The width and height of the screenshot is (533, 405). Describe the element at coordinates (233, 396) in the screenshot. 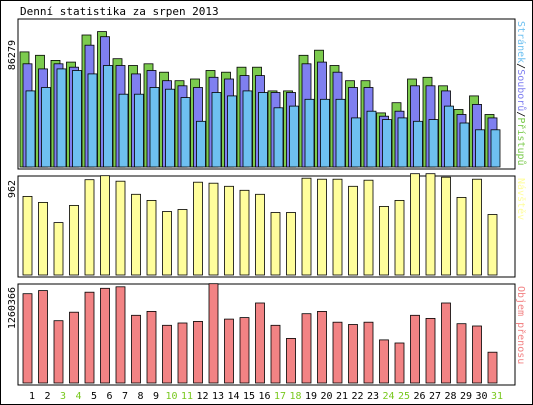

I see `x-tick-label-day-14: 14` at that location.